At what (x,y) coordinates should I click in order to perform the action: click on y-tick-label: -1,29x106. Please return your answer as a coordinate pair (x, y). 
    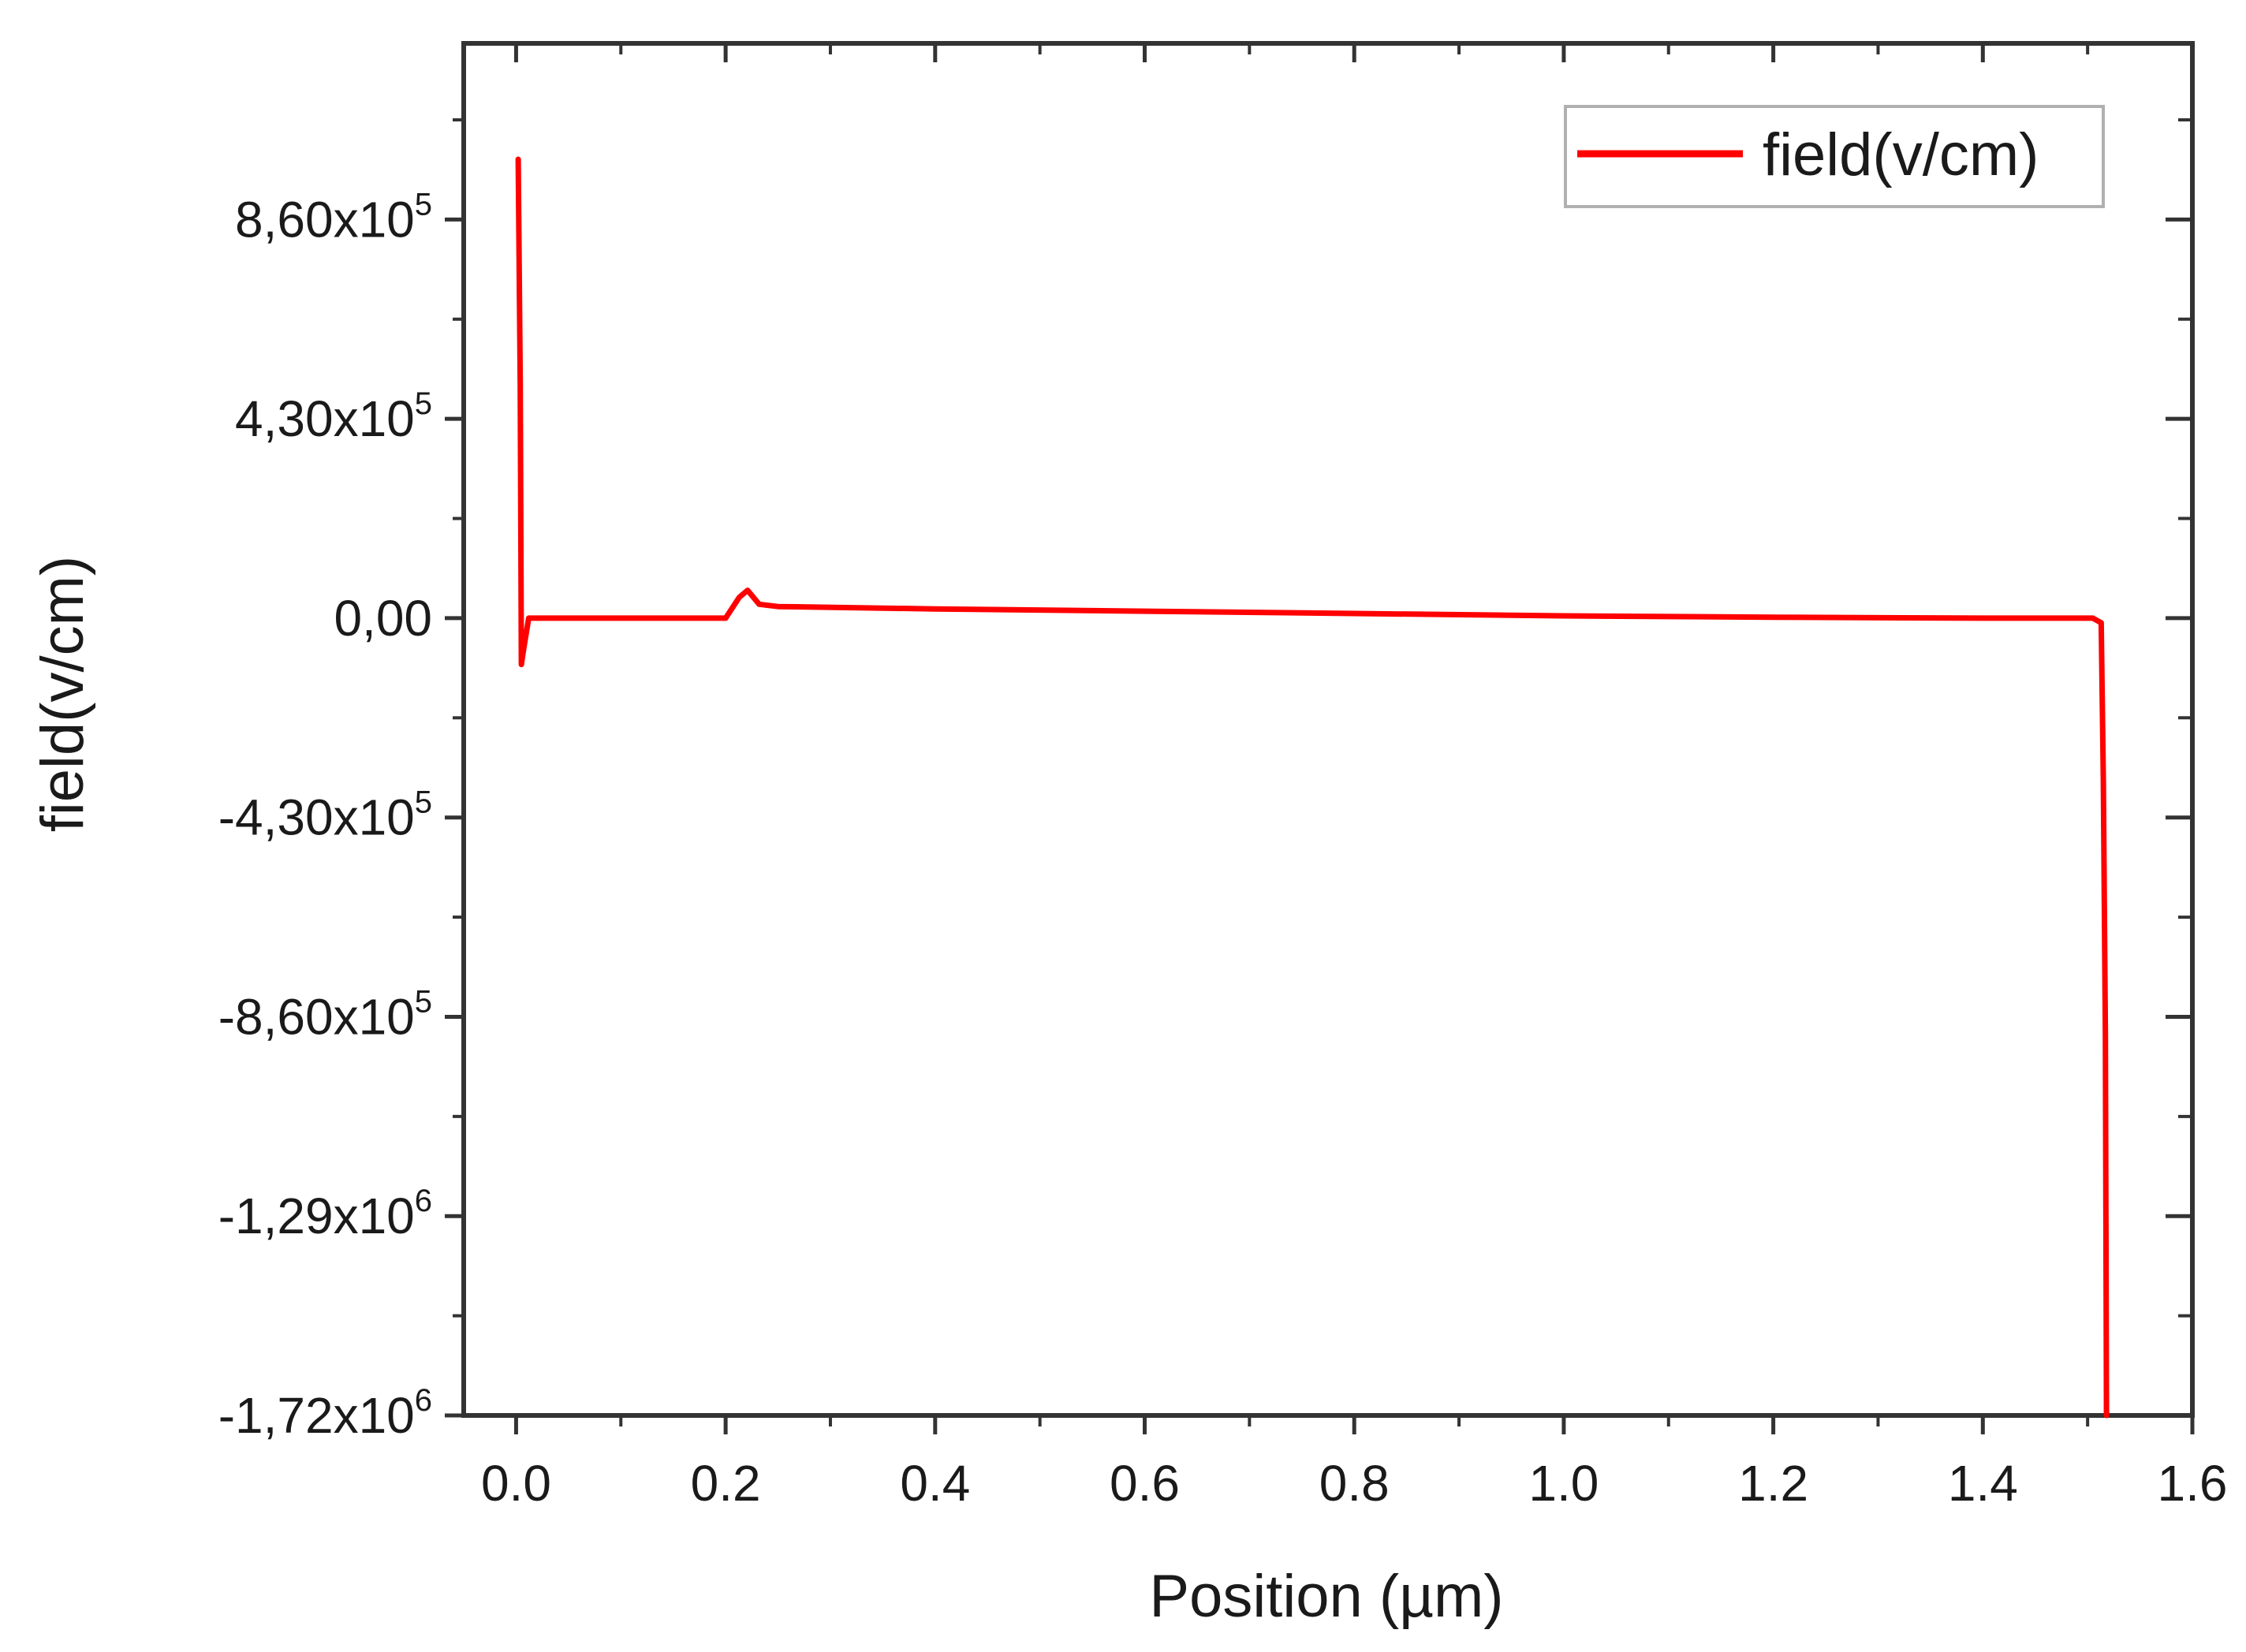
    Looking at the image, I should click on (325, 1214).